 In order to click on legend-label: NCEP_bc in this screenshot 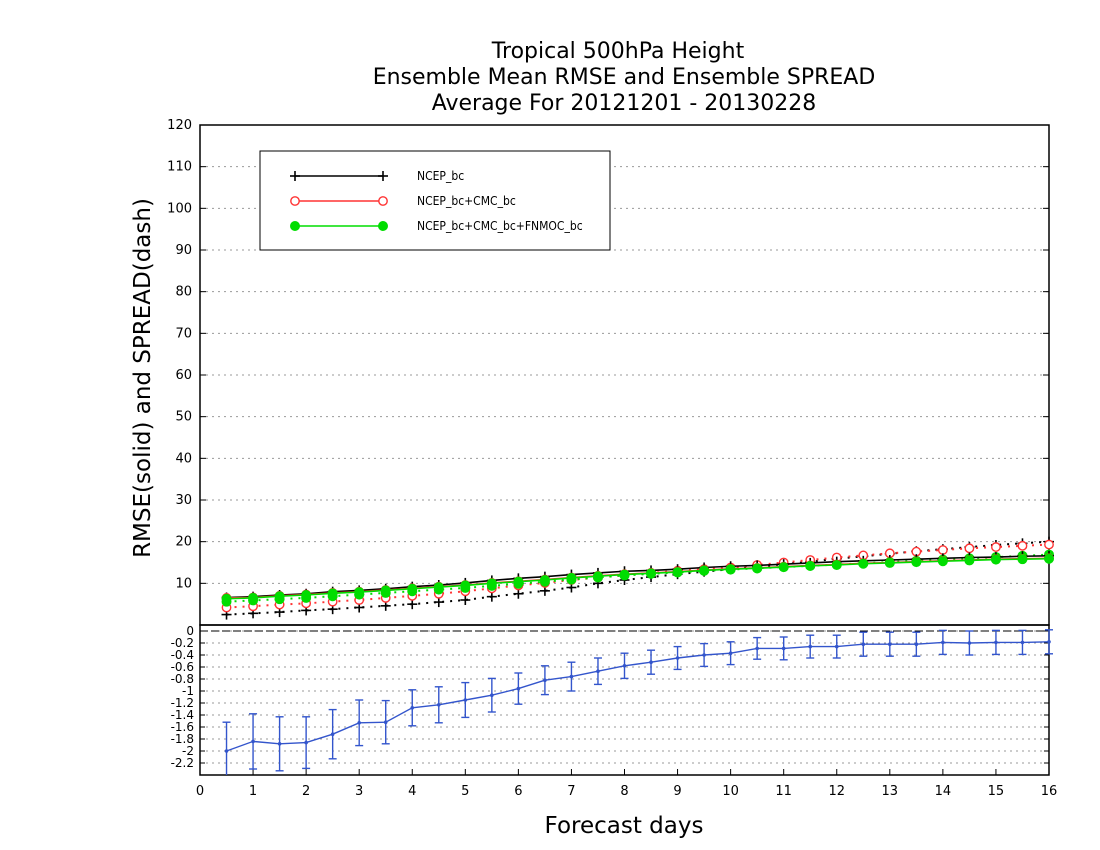, I will do `click(440, 176)`.